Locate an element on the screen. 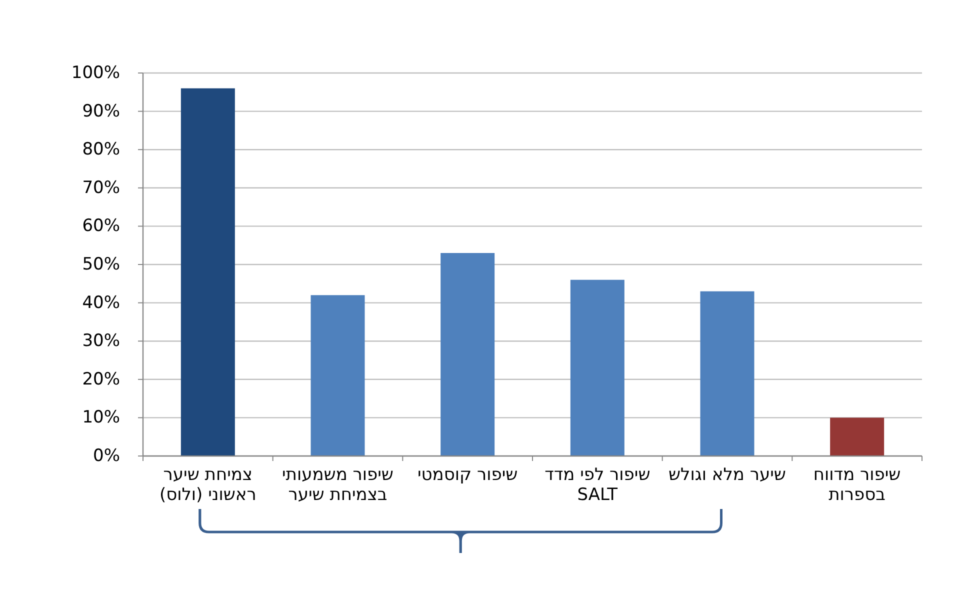  x-tick-label: שיפור קוסמטי is located at coordinates (467, 475).